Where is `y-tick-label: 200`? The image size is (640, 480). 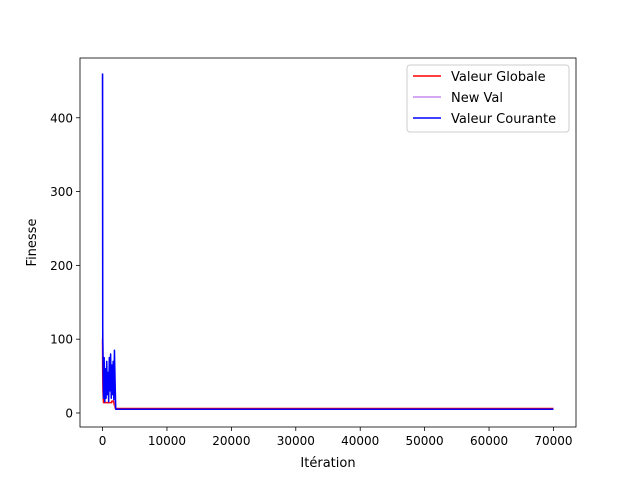 y-tick-label: 200 is located at coordinates (61, 266).